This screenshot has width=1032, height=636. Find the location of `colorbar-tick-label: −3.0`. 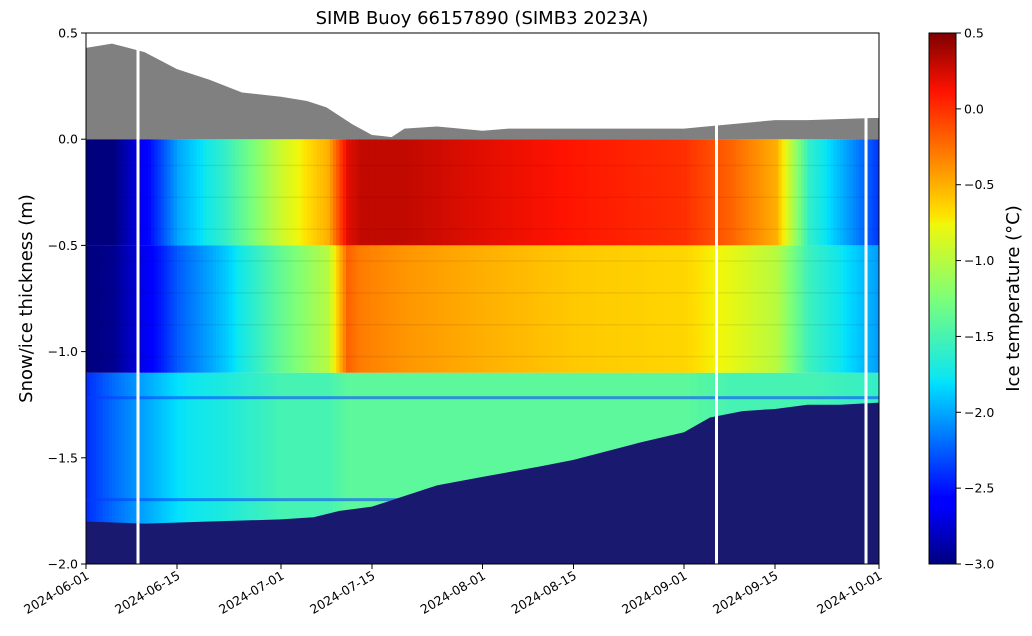

colorbar-tick-label: −3.0 is located at coordinates (979, 564).